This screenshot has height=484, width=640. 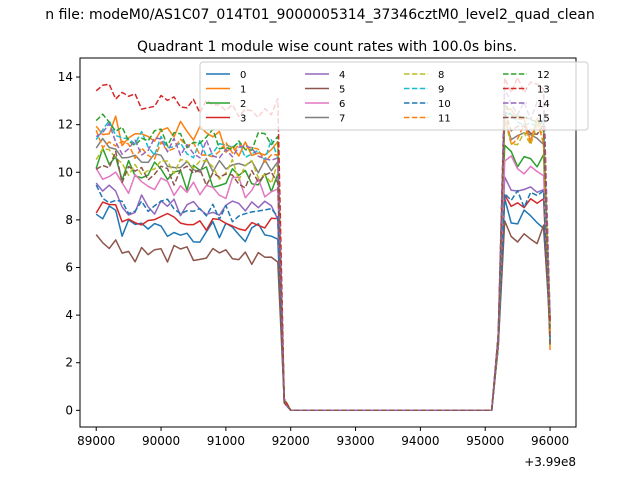 I want to click on legend-label-9: 9, so click(x=441, y=90).